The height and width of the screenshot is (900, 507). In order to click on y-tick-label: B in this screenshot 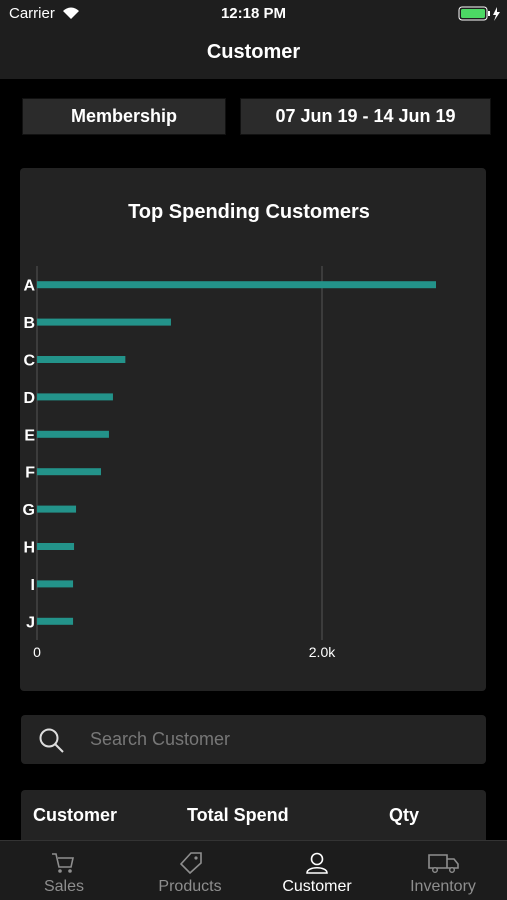, I will do `click(29, 323)`.